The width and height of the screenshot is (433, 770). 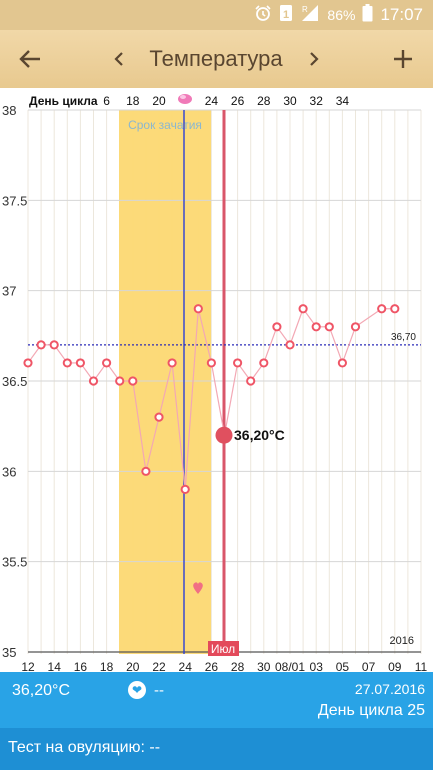 I want to click on x-tick-label: 14, so click(x=55, y=666).